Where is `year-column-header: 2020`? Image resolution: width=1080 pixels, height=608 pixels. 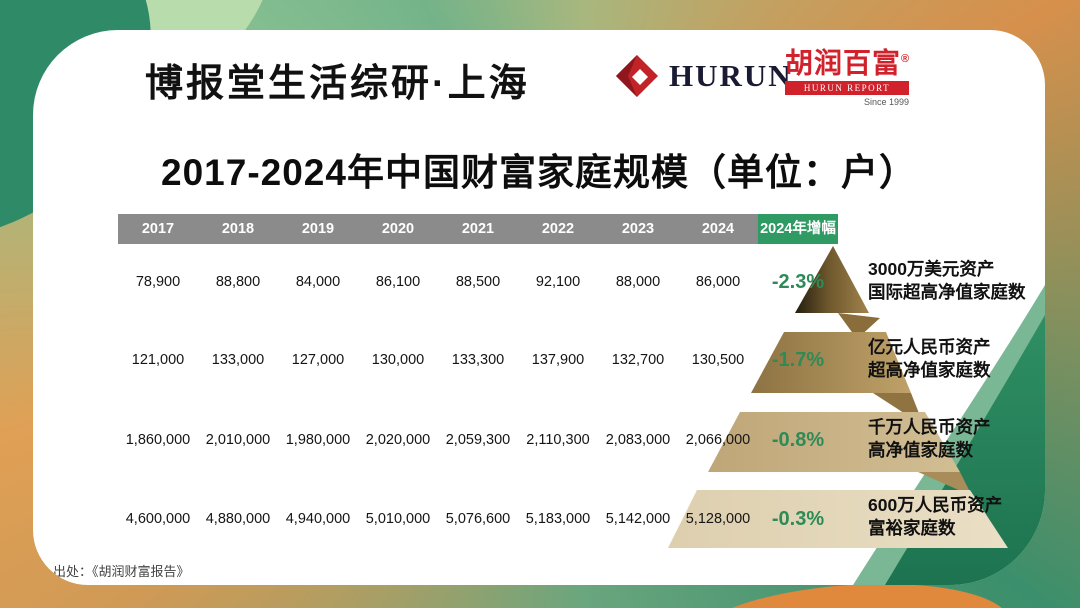 year-column-header: 2020 is located at coordinates (398, 229).